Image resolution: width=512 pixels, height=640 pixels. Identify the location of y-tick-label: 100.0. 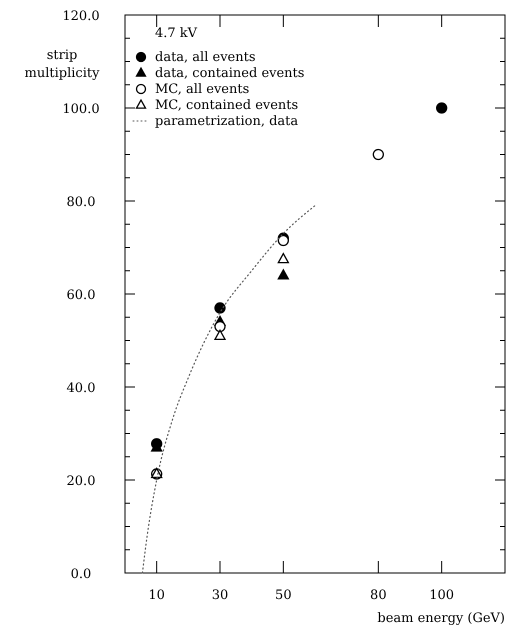
(81, 109).